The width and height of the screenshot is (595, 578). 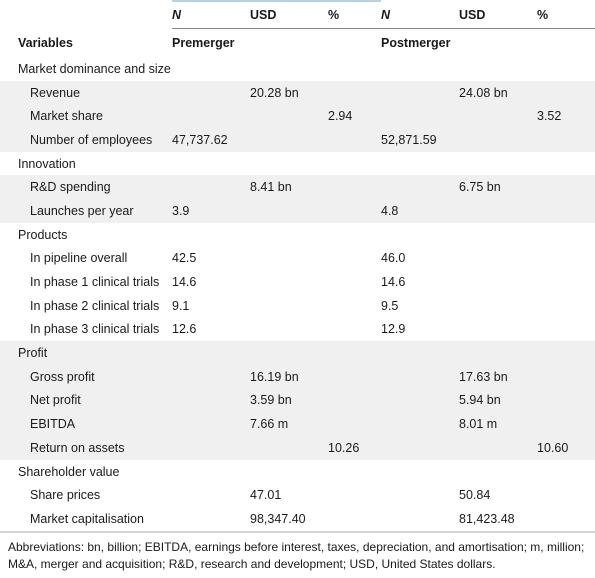 What do you see at coordinates (354, 448) in the screenshot?
I see `table-cell: 10.26` at bounding box center [354, 448].